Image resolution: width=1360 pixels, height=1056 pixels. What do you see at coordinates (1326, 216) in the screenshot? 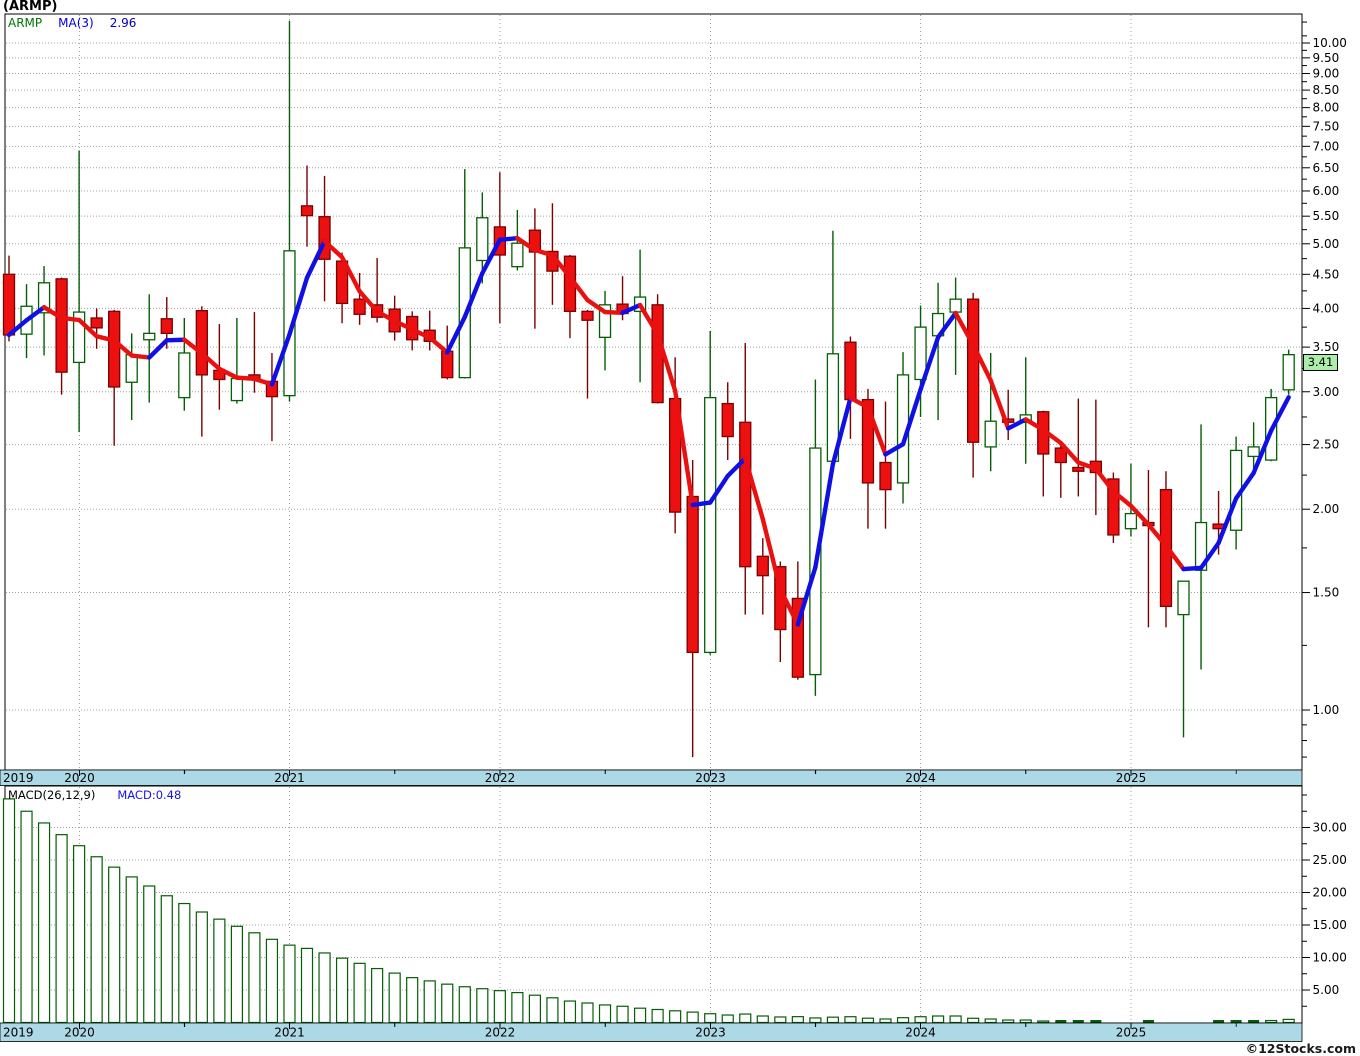
I see `price-axis-label: 5.50` at bounding box center [1326, 216].